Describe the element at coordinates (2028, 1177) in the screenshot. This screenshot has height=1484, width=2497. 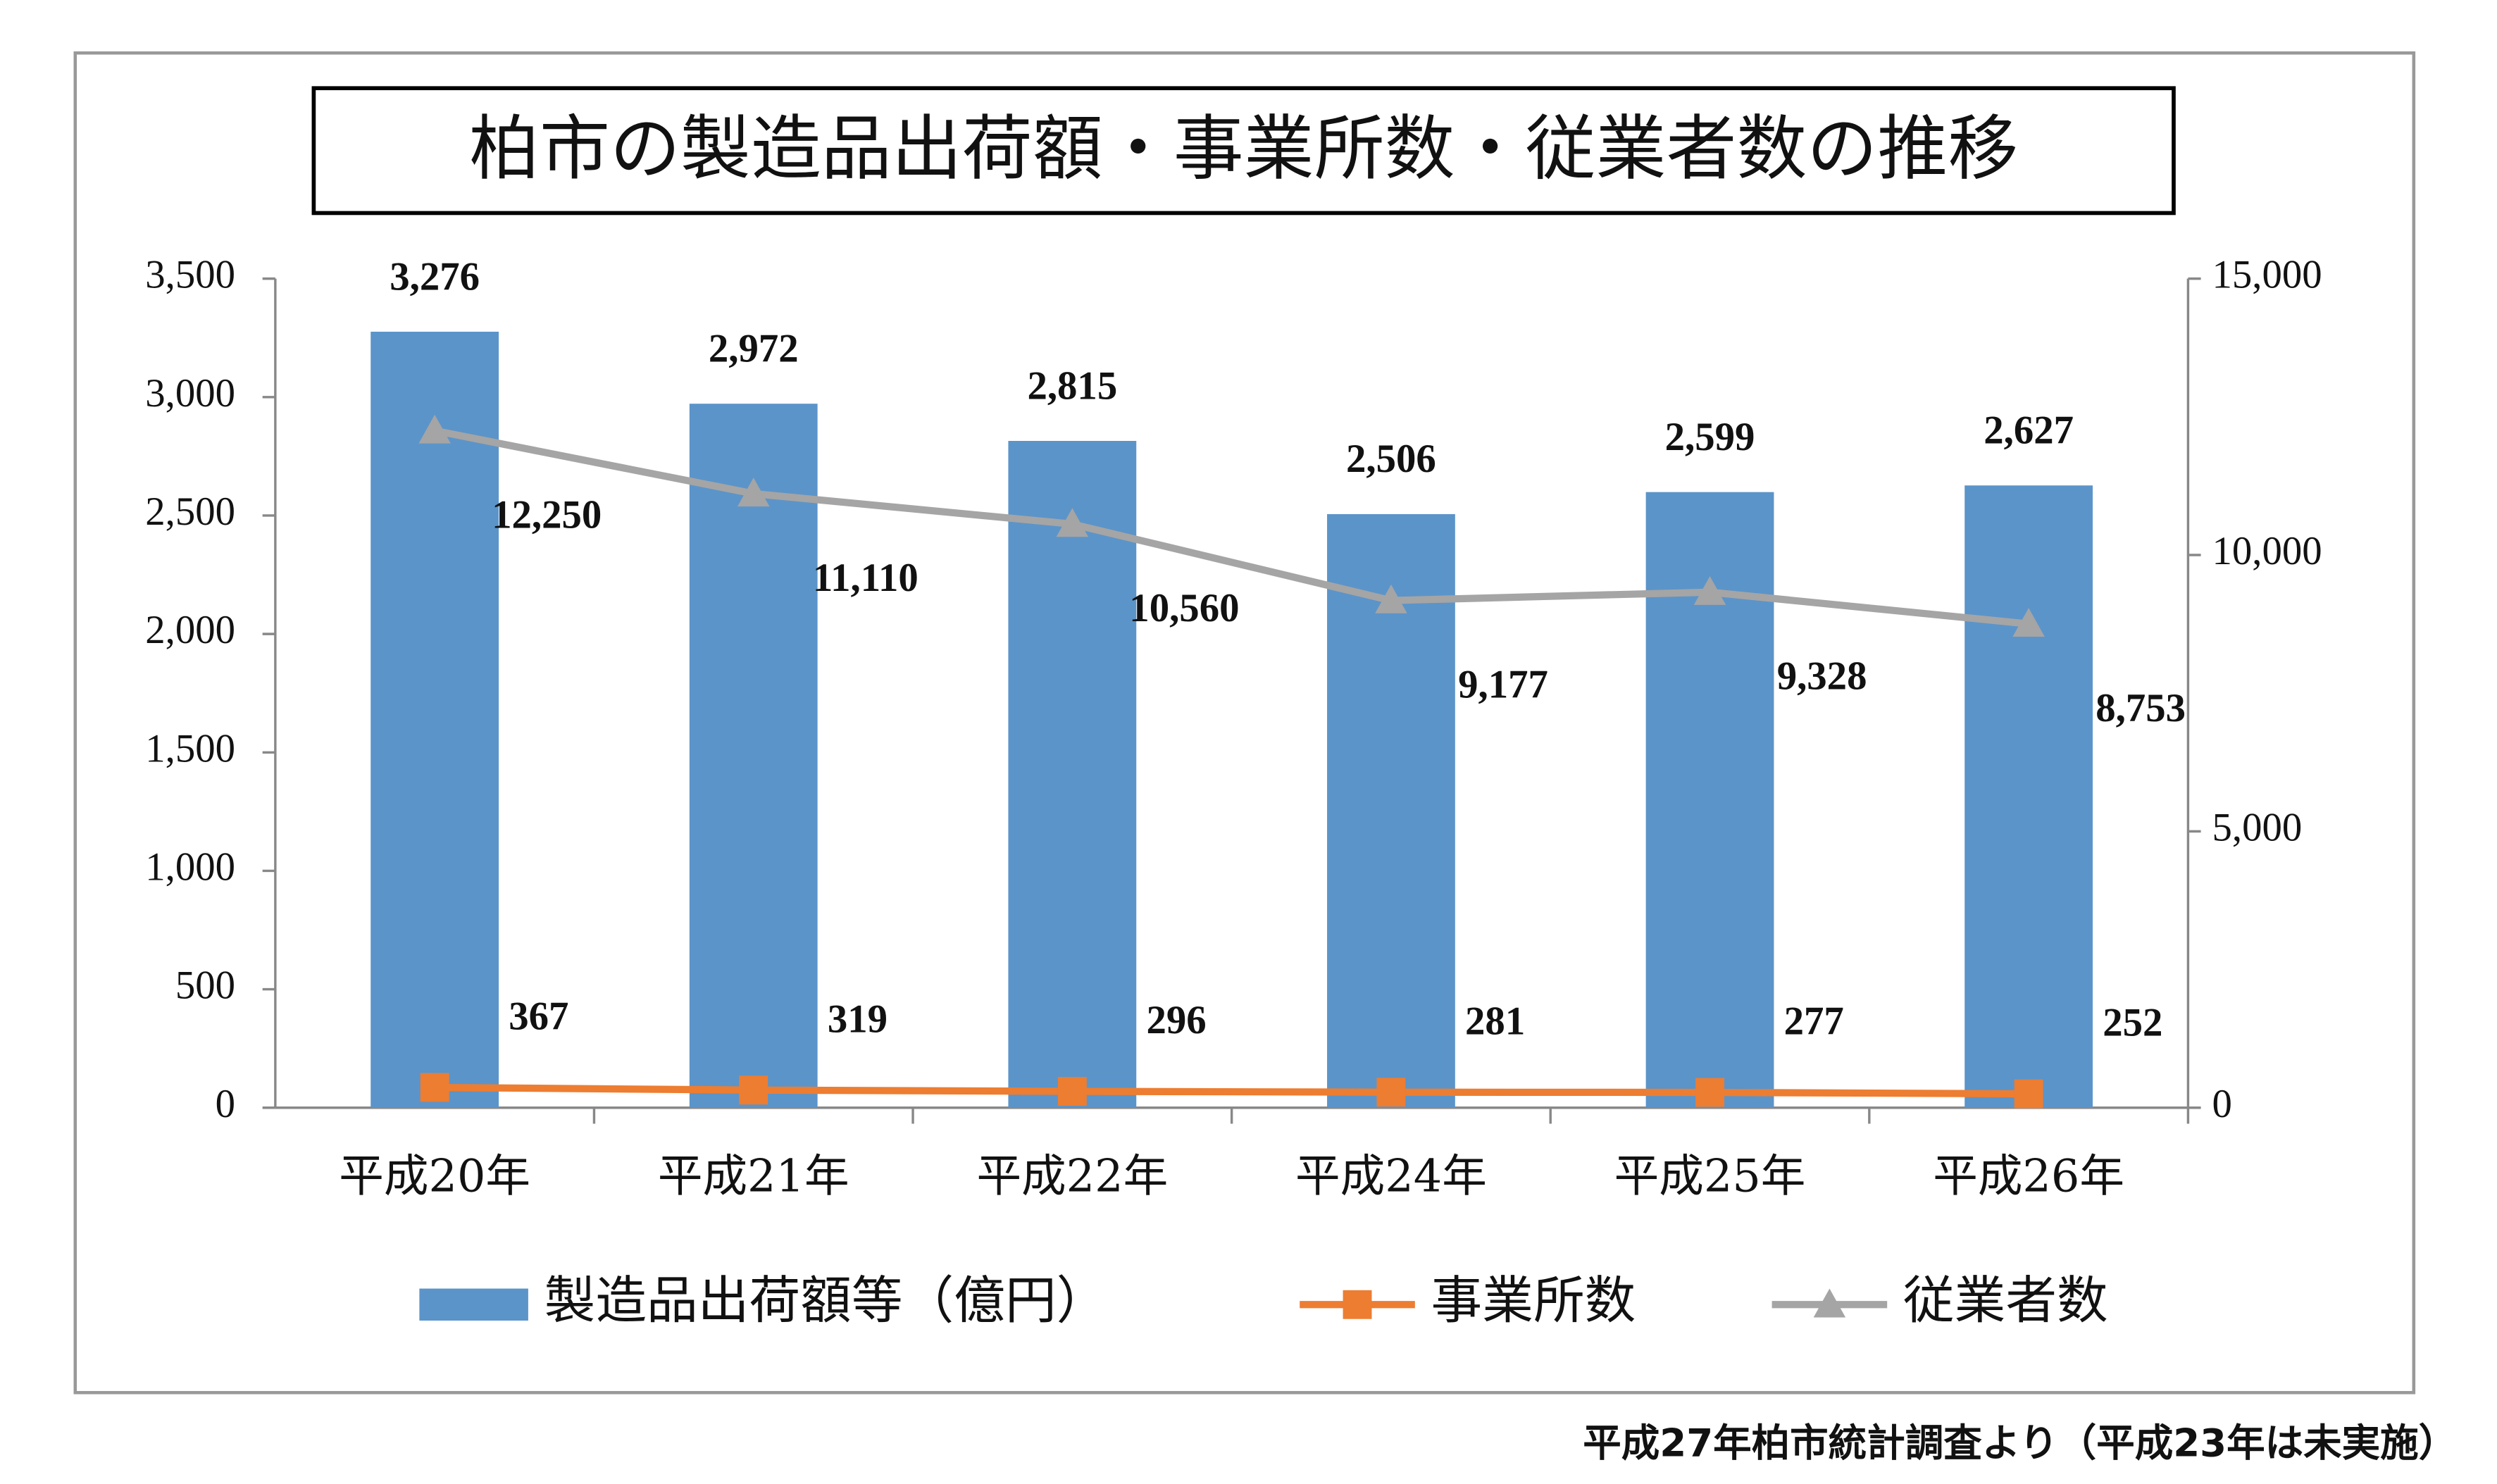
I see `x-tick-label: 平成26年` at that location.